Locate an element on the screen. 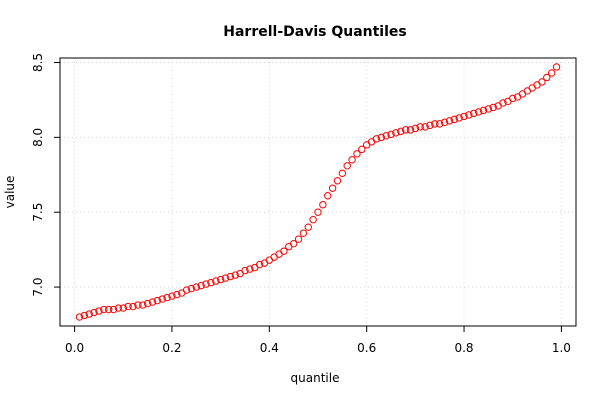 This screenshot has height=400, width=600. x-tick-label: 0.6 is located at coordinates (366, 348).